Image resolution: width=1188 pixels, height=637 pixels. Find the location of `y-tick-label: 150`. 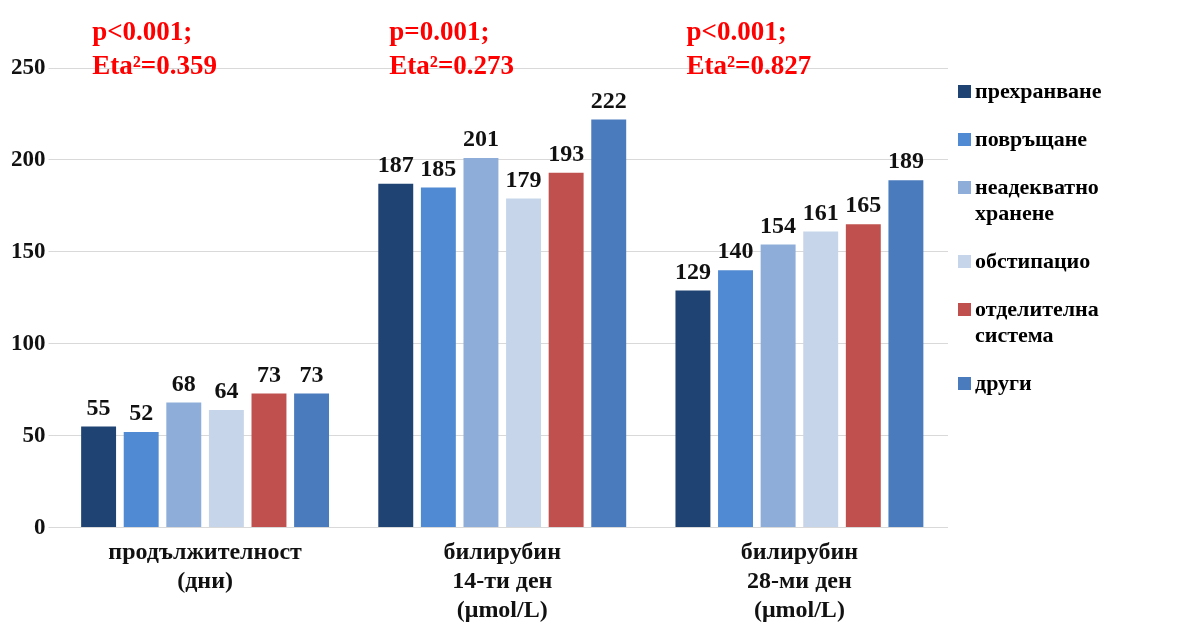

y-tick-label: 150 is located at coordinates (28, 250).